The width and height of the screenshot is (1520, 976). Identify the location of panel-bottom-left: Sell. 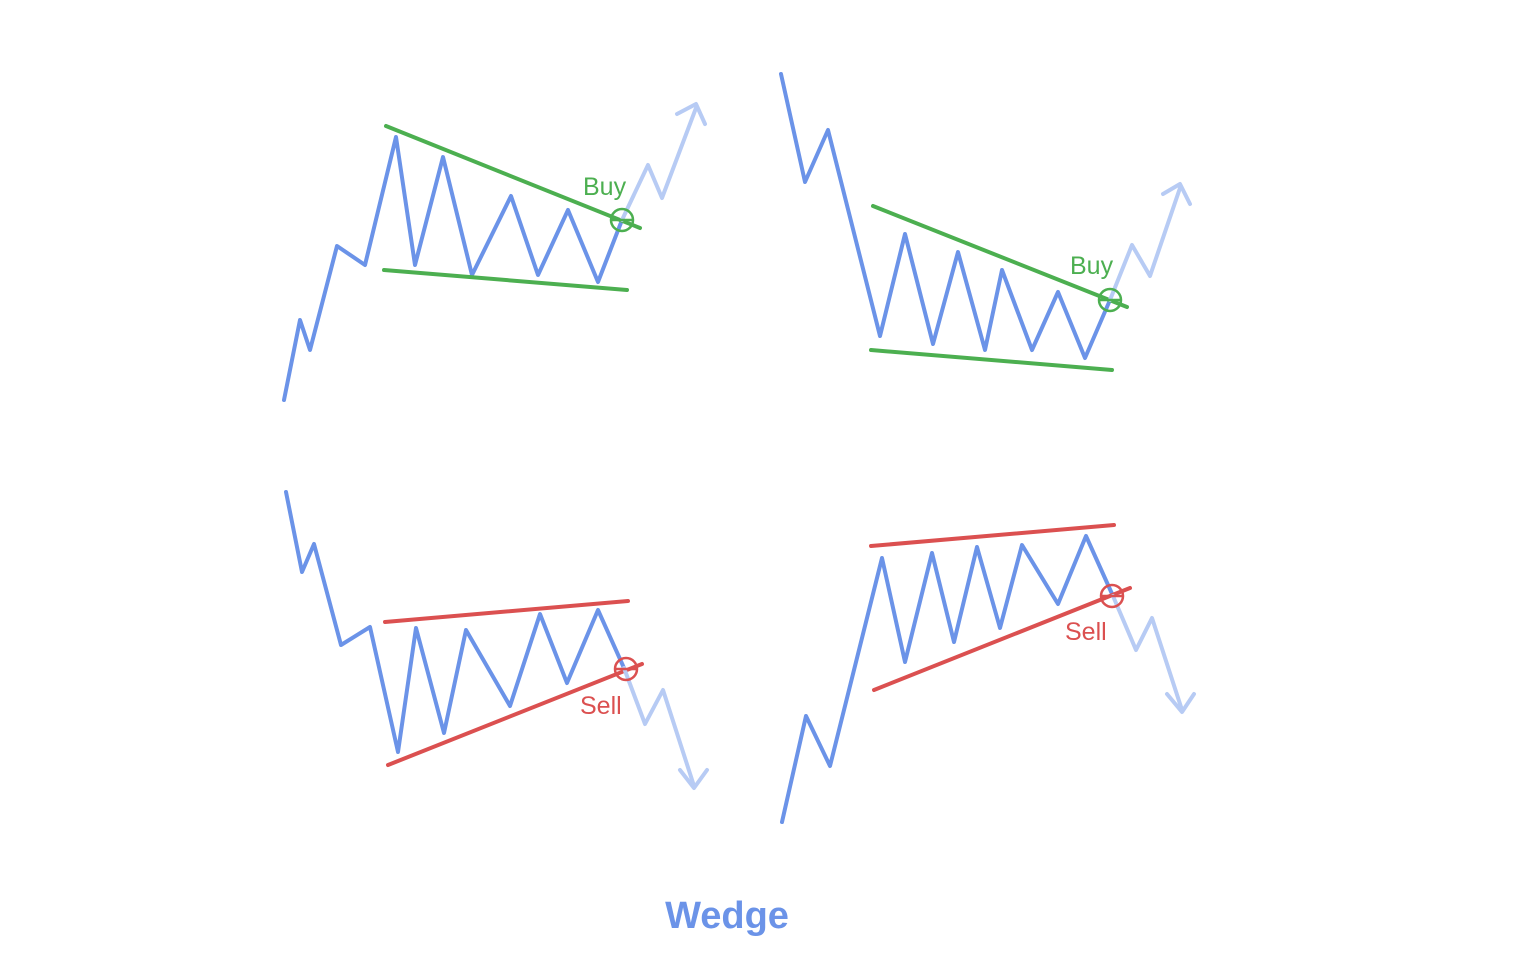
(496, 640).